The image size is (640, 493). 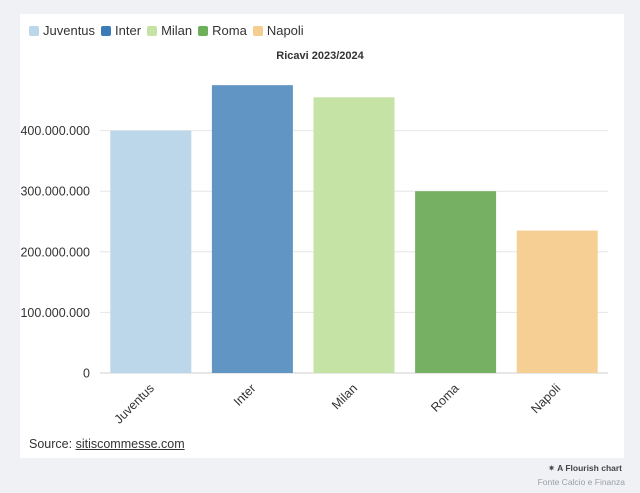 I want to click on source-note: Source: sitiscommesse.com, so click(x=107, y=444).